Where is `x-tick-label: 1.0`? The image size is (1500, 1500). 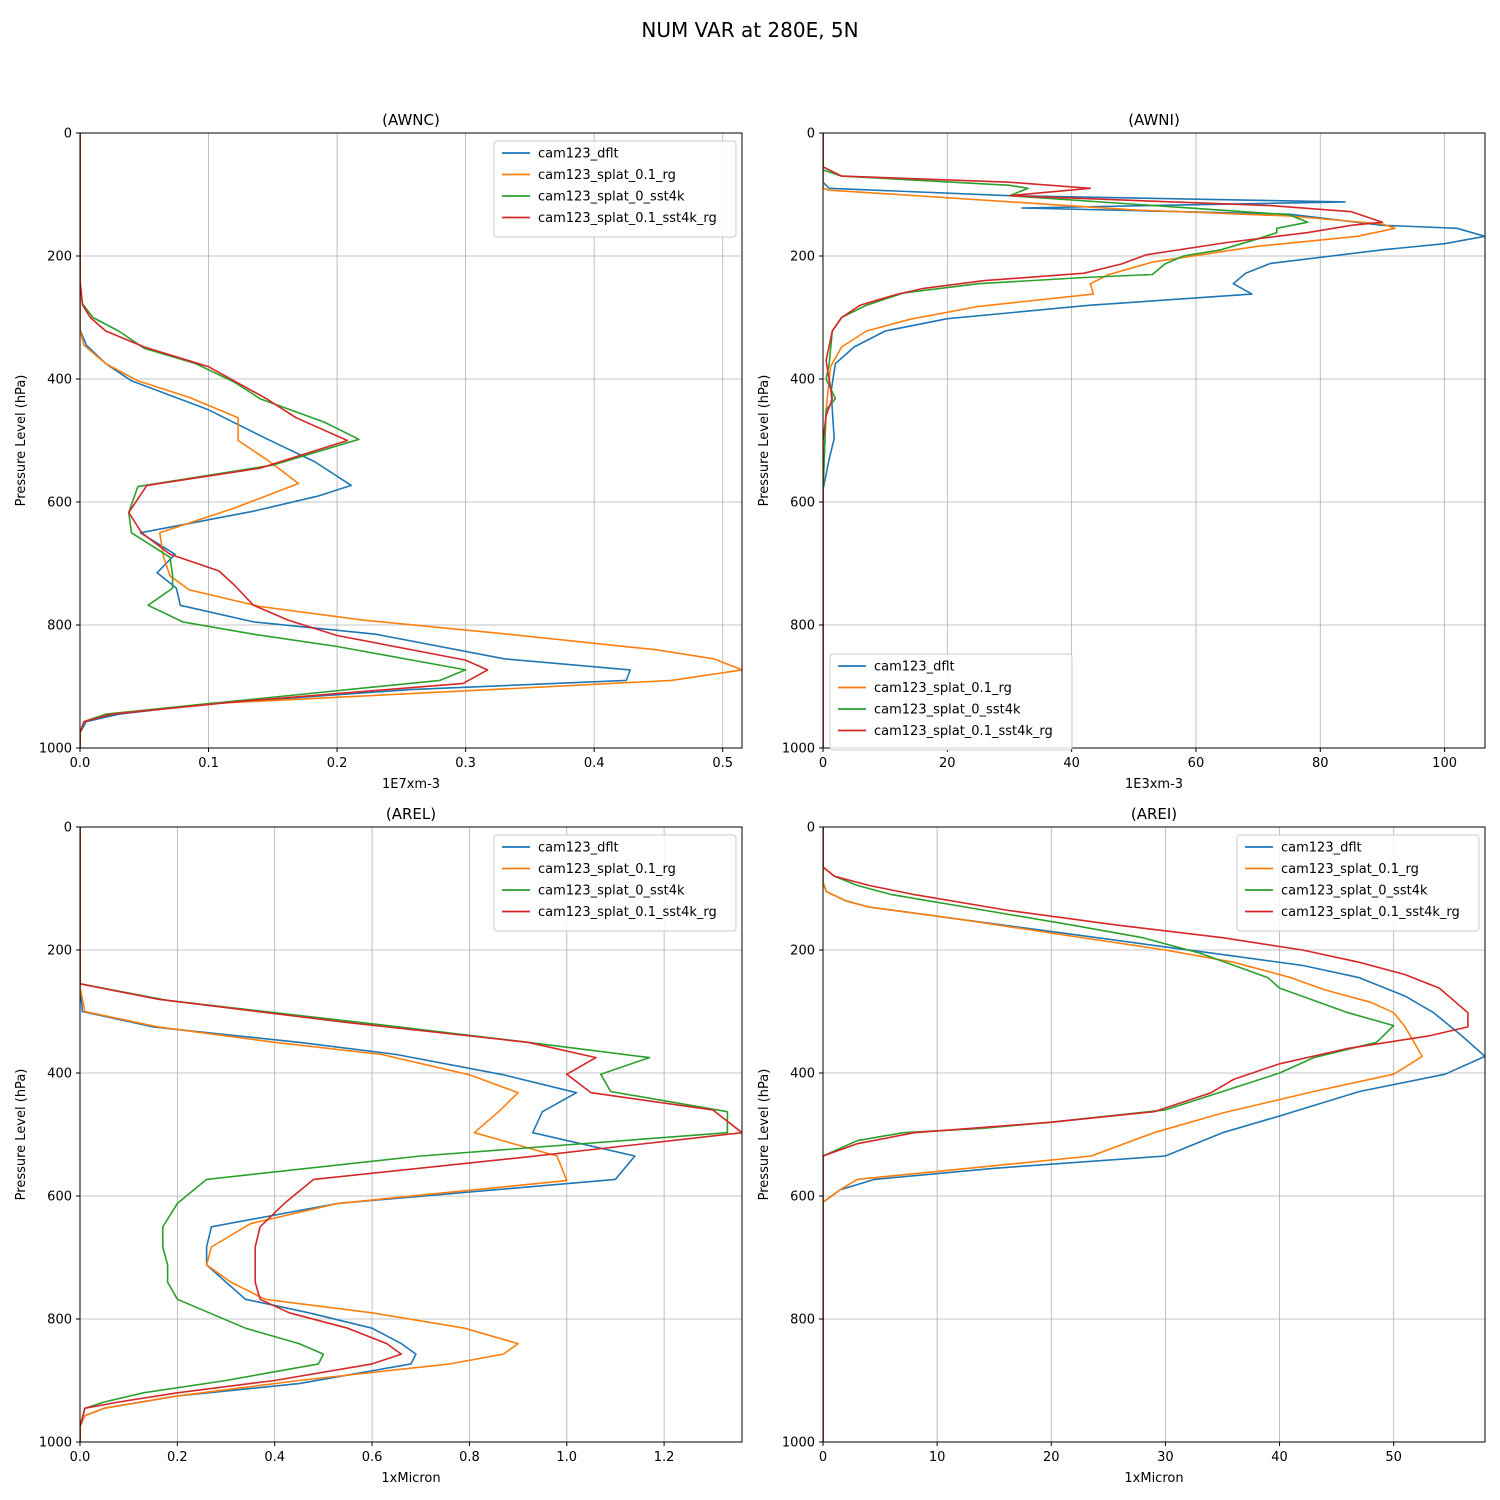 x-tick-label: 1.0 is located at coordinates (566, 1457).